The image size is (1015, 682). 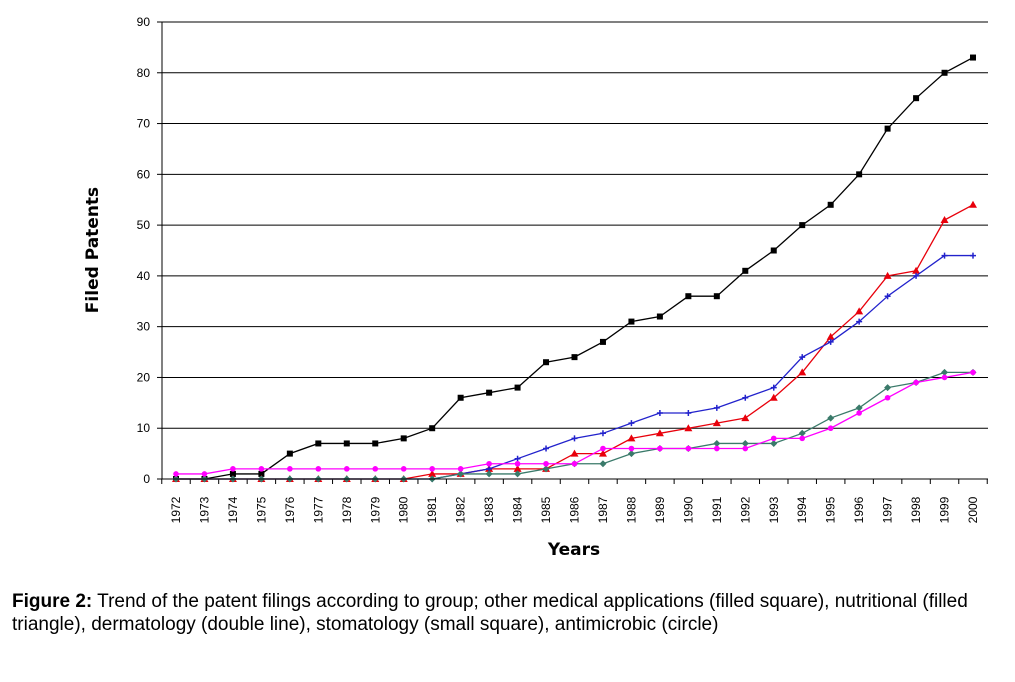 I want to click on x-tick-label: 1979, so click(x=375, y=509).